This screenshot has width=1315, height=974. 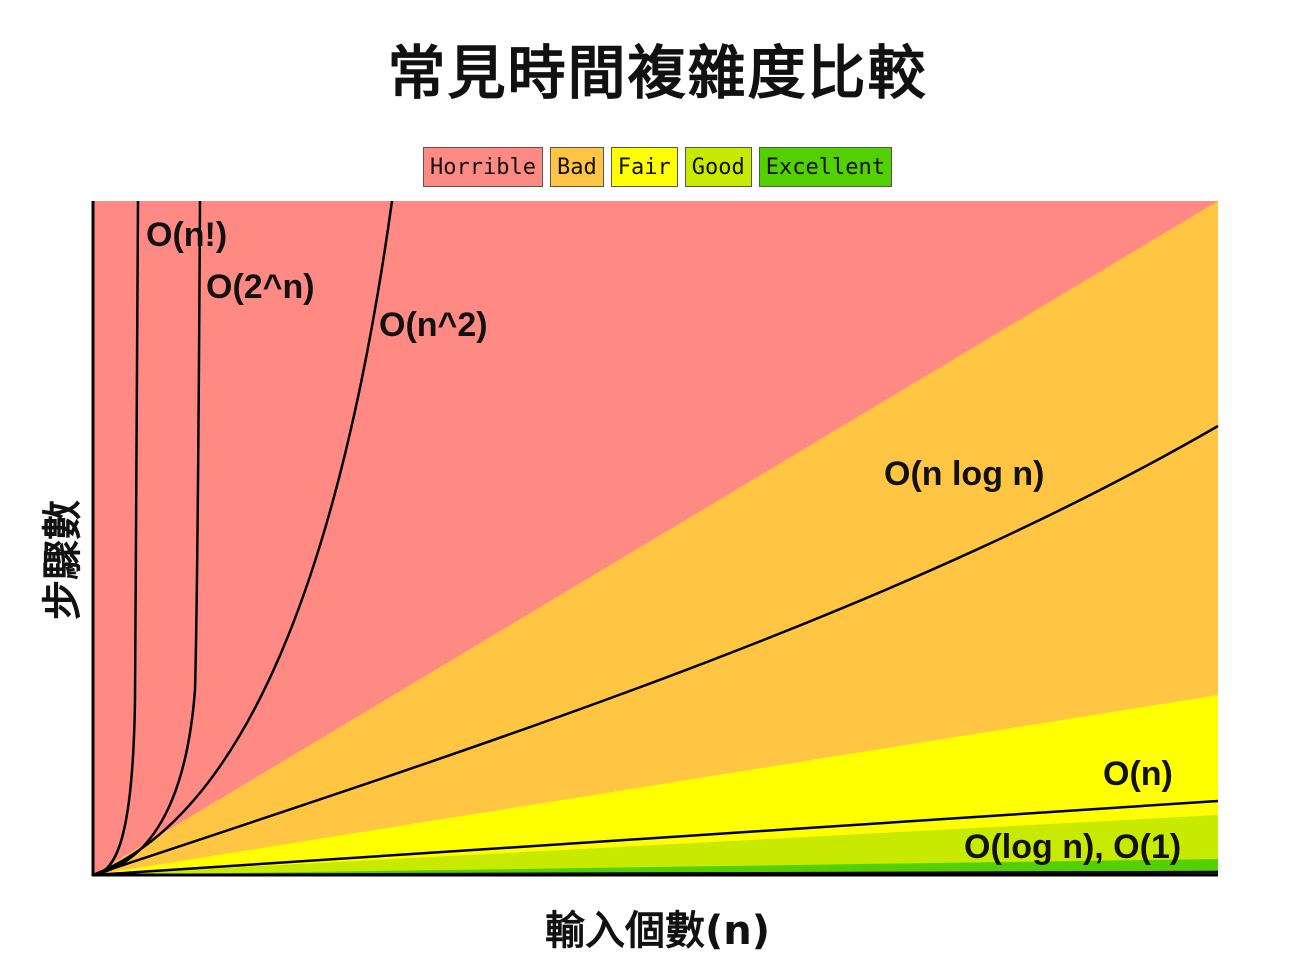 I want to click on region-excellent, so click(x=655, y=867).